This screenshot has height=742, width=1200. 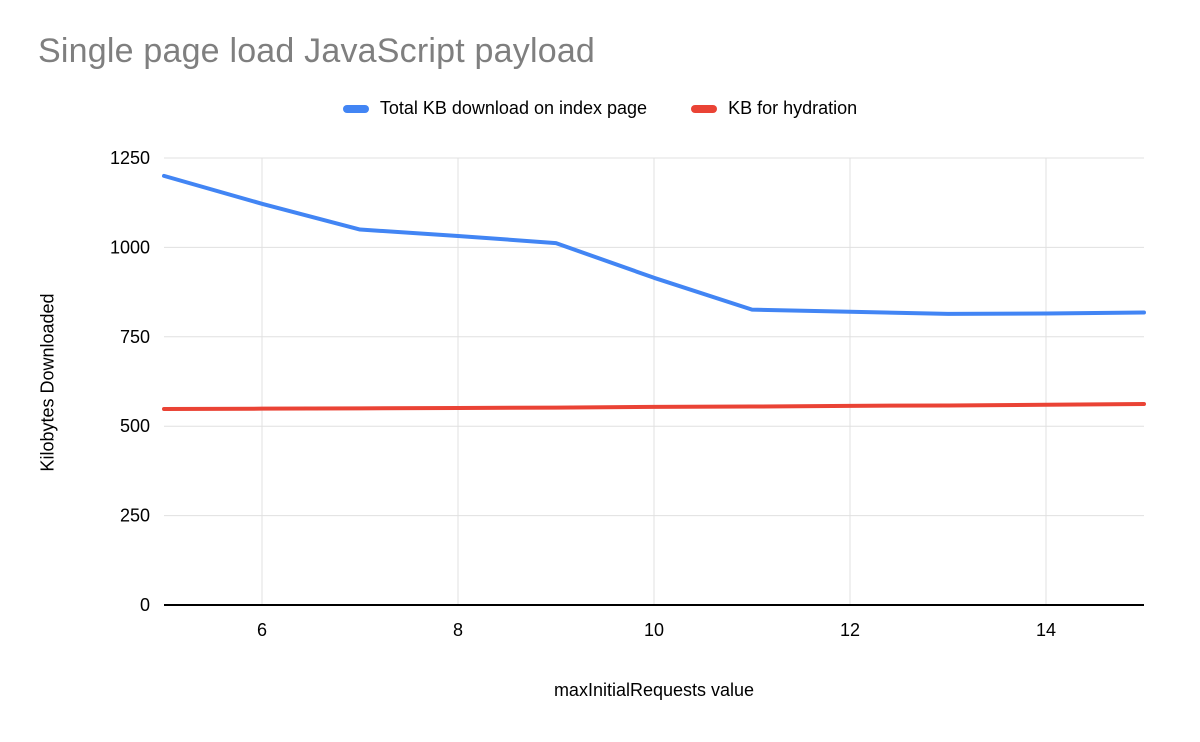 I want to click on legend-swatch-blue-icon, so click(x=355, y=108).